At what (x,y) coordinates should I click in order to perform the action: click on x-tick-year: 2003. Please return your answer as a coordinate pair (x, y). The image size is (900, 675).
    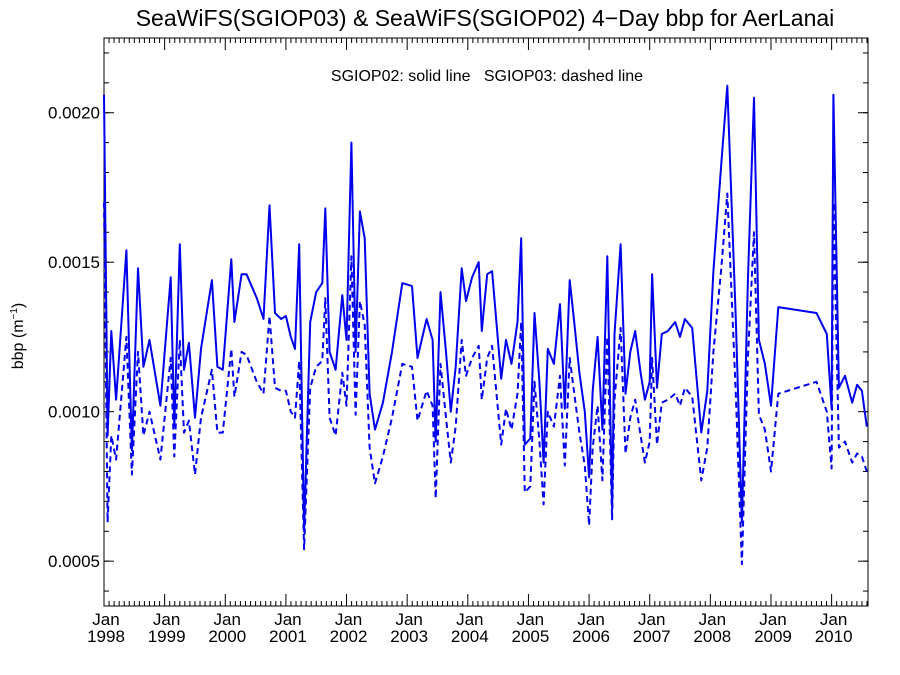
    Looking at the image, I should click on (409, 636).